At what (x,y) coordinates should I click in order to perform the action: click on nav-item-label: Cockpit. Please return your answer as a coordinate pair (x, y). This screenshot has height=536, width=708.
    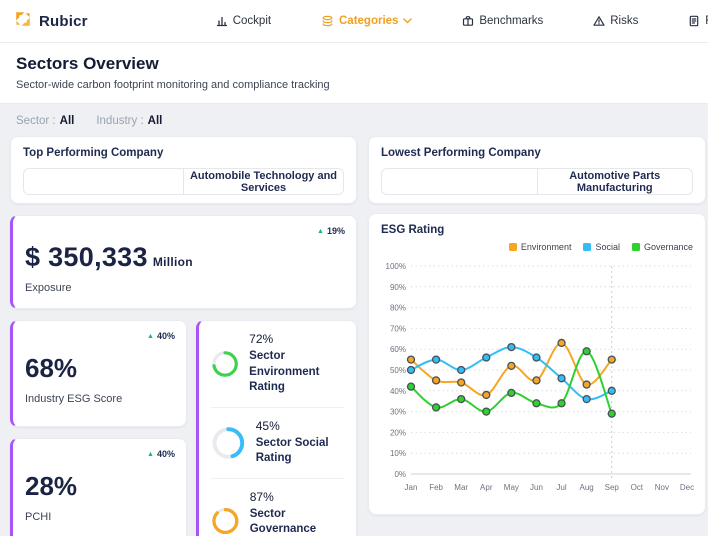
    Looking at the image, I should click on (252, 21).